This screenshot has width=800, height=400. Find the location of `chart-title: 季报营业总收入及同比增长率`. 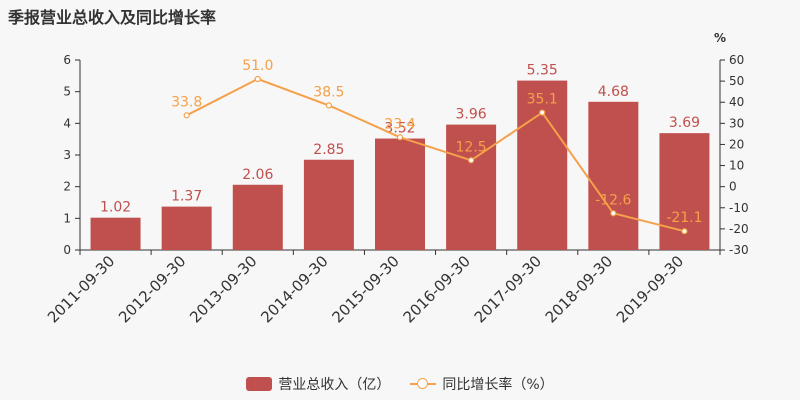

chart-title: 季报营业总收入及同比增长率 is located at coordinates (112, 17).